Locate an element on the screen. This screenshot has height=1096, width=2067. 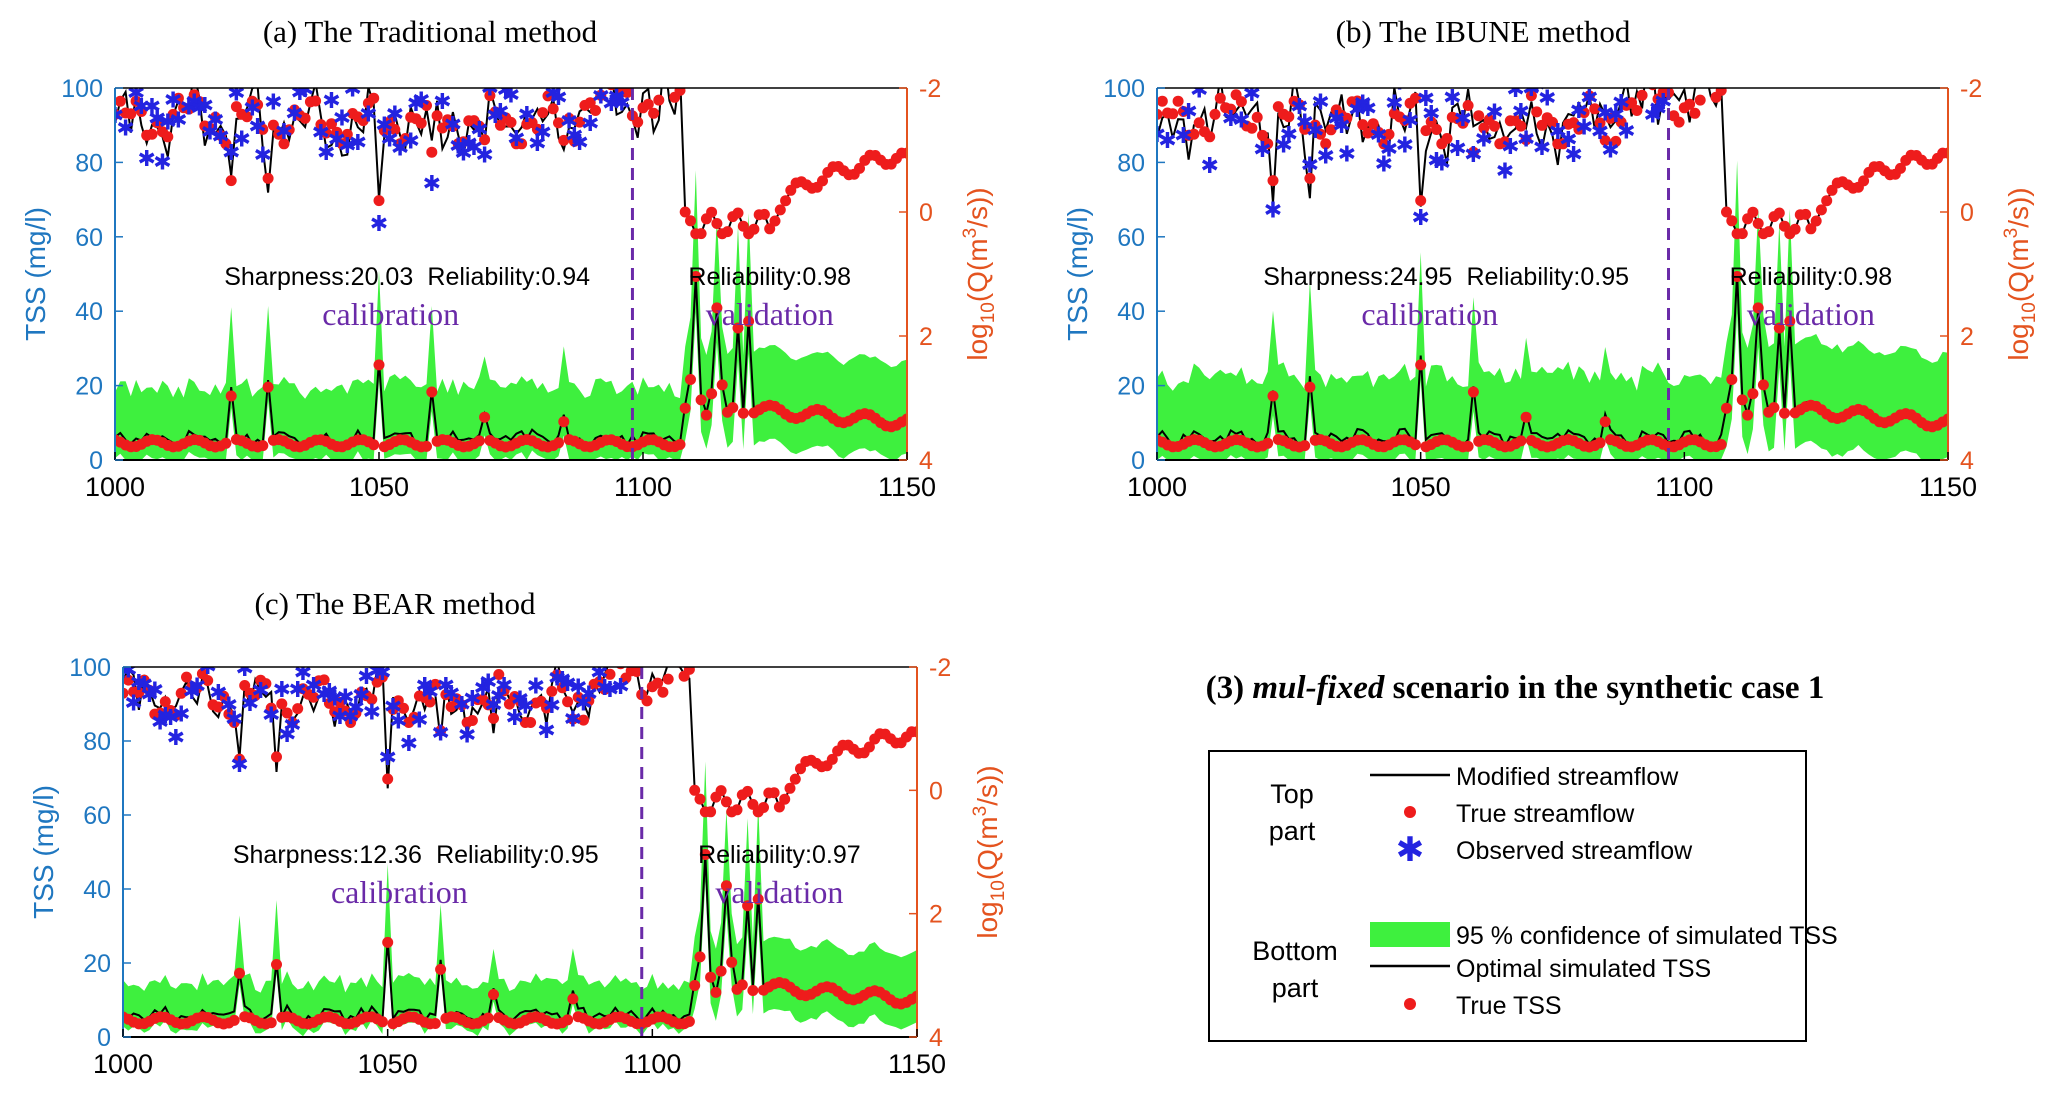
right-axis-title: log10(Q(m3/s)) is located at coordinates (989, 851).